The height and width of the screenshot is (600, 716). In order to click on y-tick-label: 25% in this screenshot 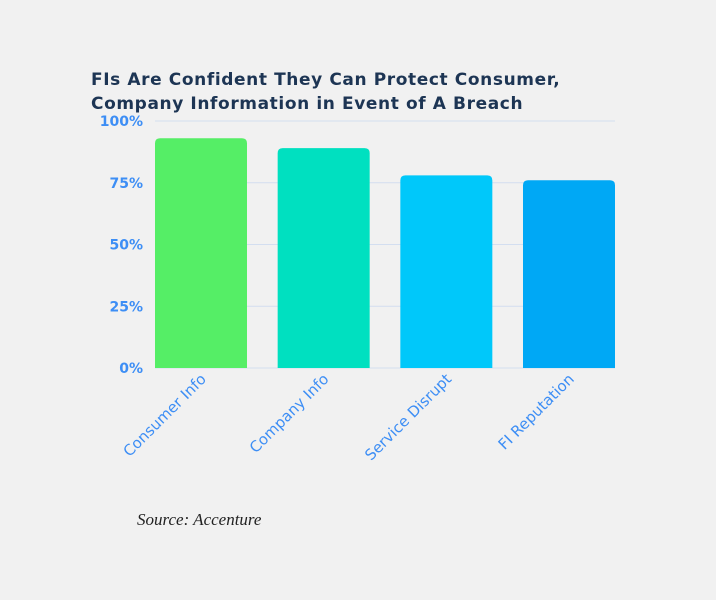, I will do `click(126, 307)`.